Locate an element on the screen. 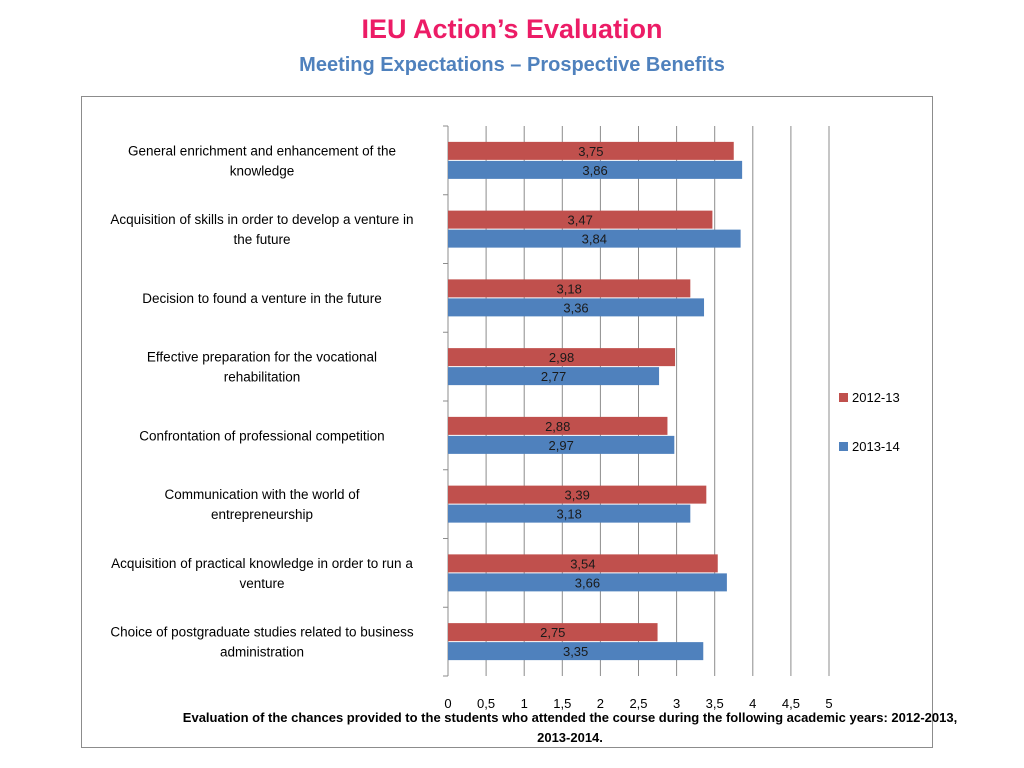 This screenshot has width=1024, height=768. data-label: 2,98 is located at coordinates (561, 357).